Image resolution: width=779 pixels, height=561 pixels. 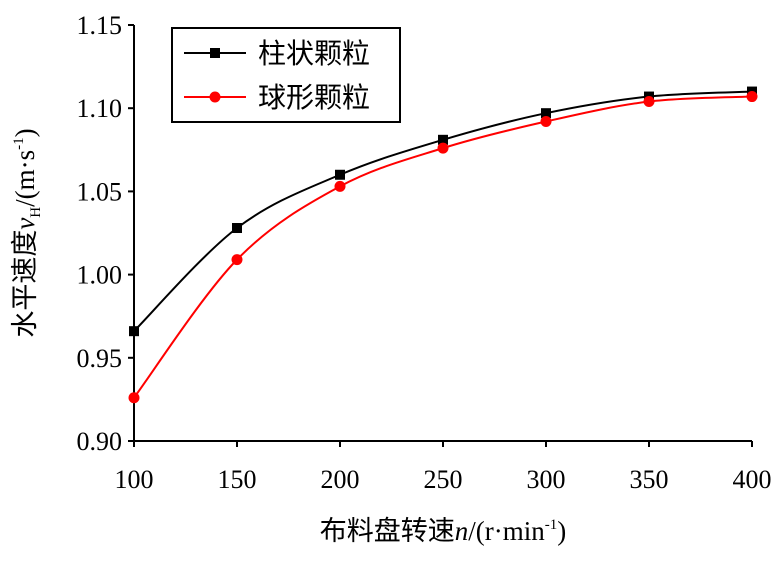 What do you see at coordinates (134, 479) in the screenshot?
I see `x-tick-label: 100` at bounding box center [134, 479].